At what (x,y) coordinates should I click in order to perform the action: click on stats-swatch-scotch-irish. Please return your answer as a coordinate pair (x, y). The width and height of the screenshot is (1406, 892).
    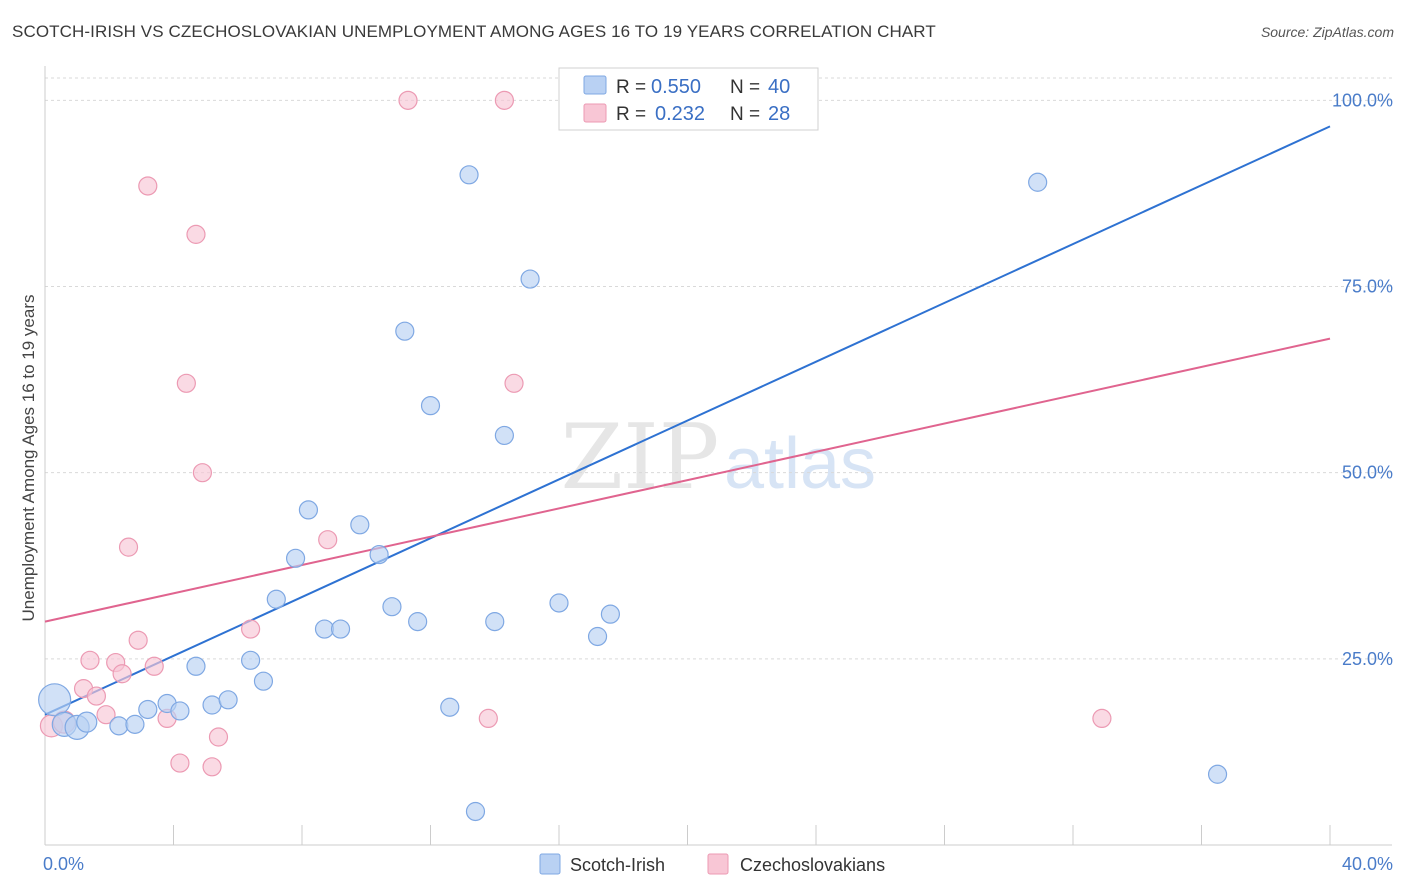
    Looking at the image, I should click on (595, 85).